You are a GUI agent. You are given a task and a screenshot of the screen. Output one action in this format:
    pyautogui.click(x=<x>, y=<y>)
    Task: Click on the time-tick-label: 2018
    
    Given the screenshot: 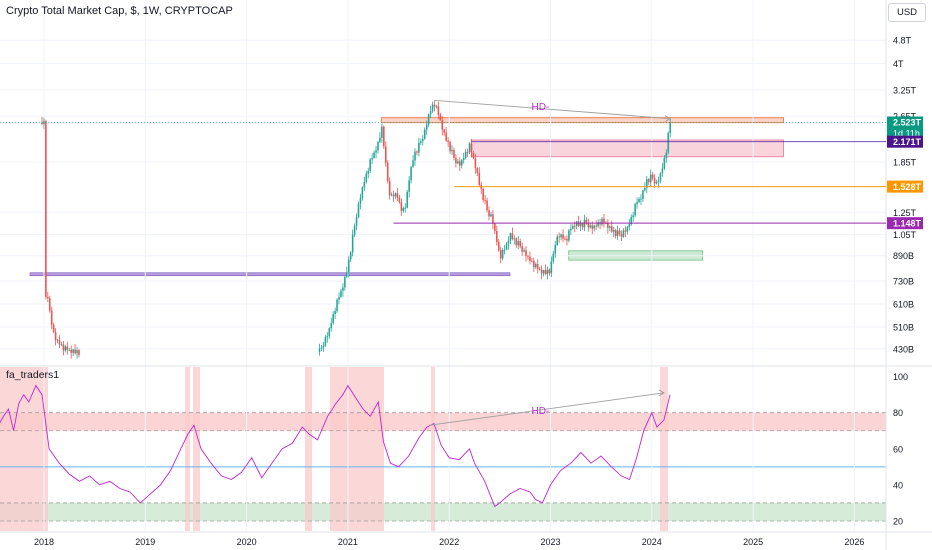 What is the action you would take?
    pyautogui.click(x=44, y=542)
    